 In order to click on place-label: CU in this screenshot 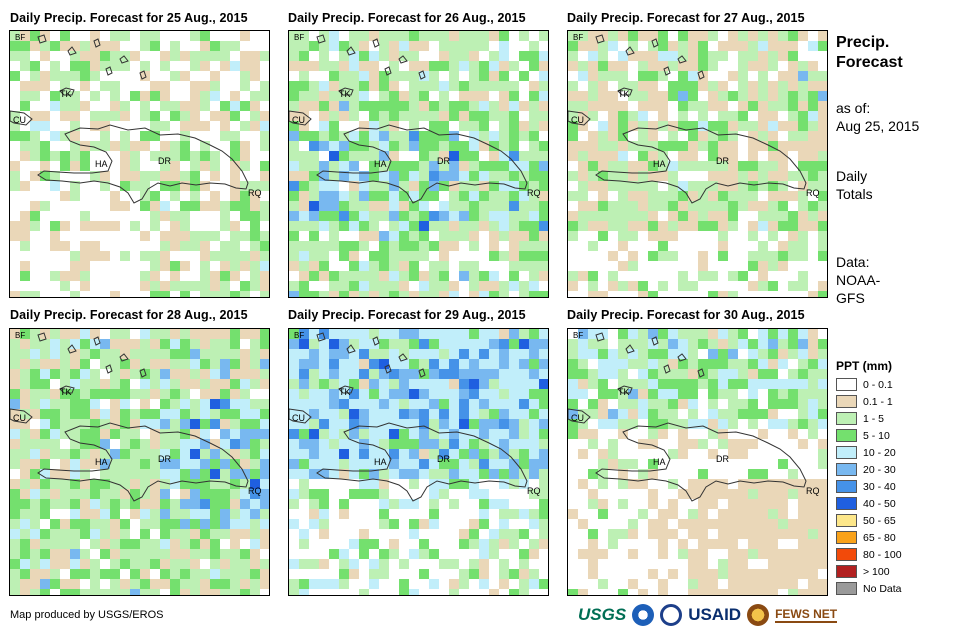, I will do `click(298, 418)`.